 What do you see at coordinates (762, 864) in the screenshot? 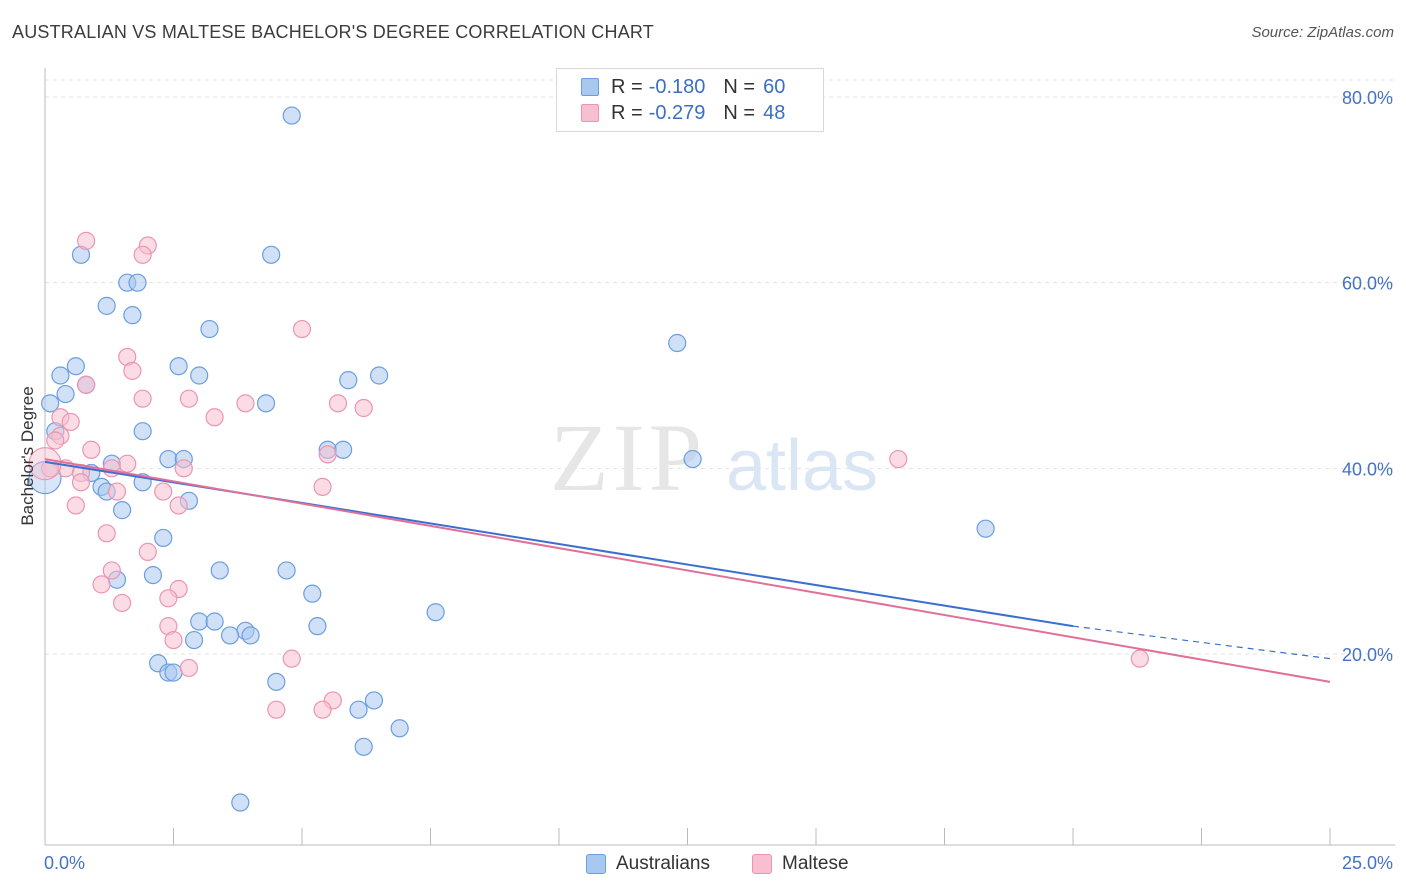
I see `maltese-legend-swatch` at bounding box center [762, 864].